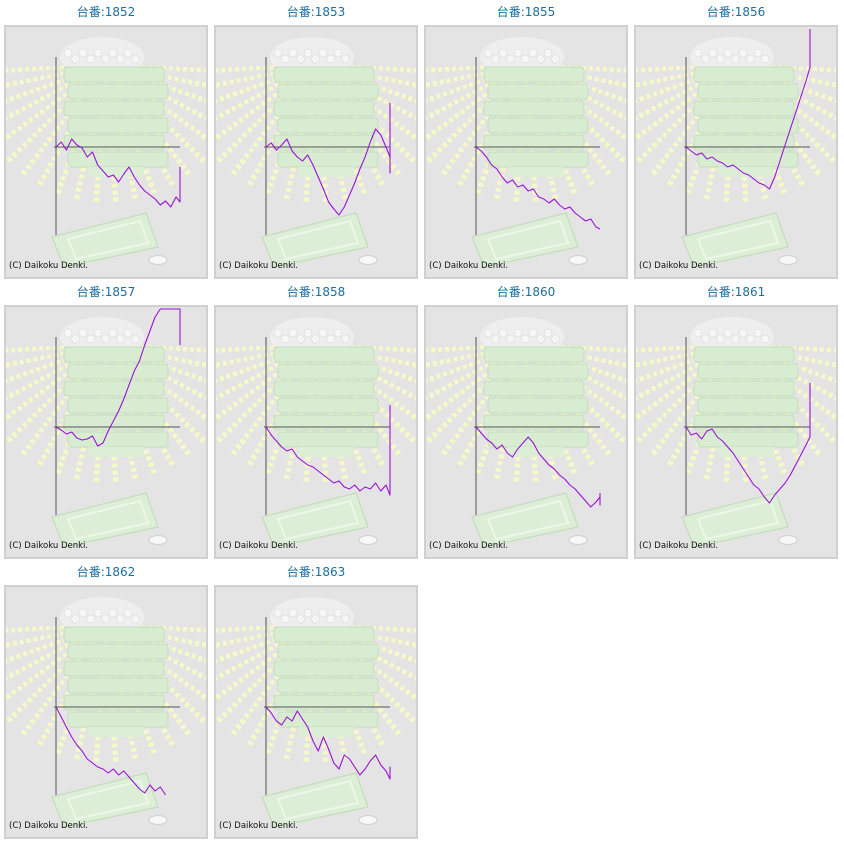  I want to click on chart-card: 台番:1860 (C) Daikoku Denki., so click(526, 420).